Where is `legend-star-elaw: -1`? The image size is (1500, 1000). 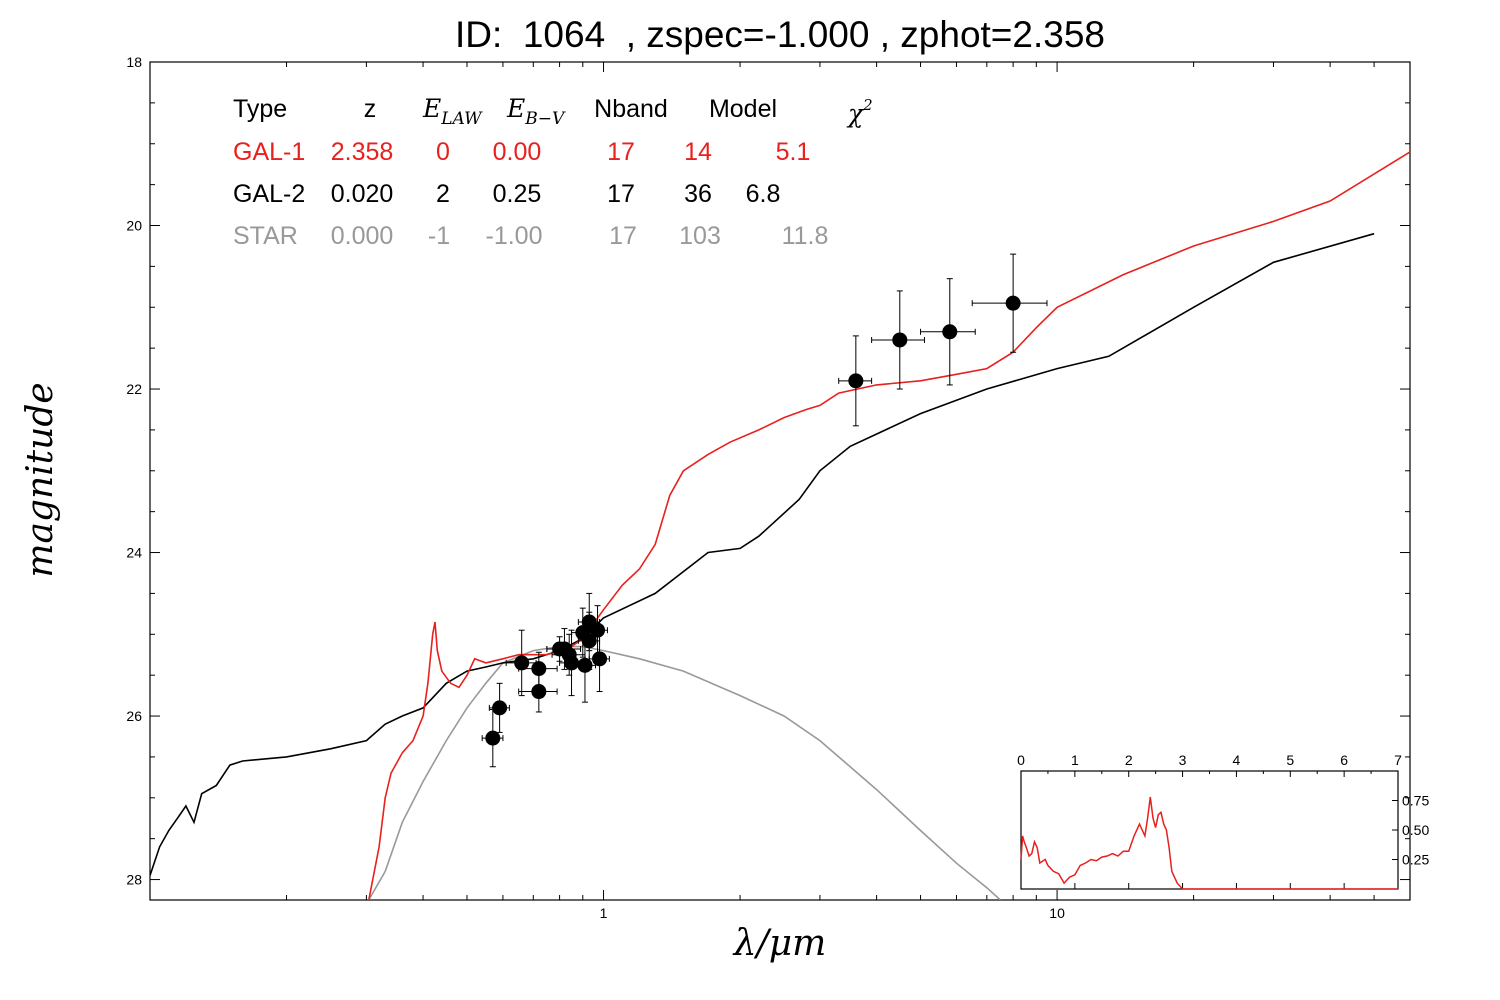
legend-star-elaw: -1 is located at coordinates (439, 236).